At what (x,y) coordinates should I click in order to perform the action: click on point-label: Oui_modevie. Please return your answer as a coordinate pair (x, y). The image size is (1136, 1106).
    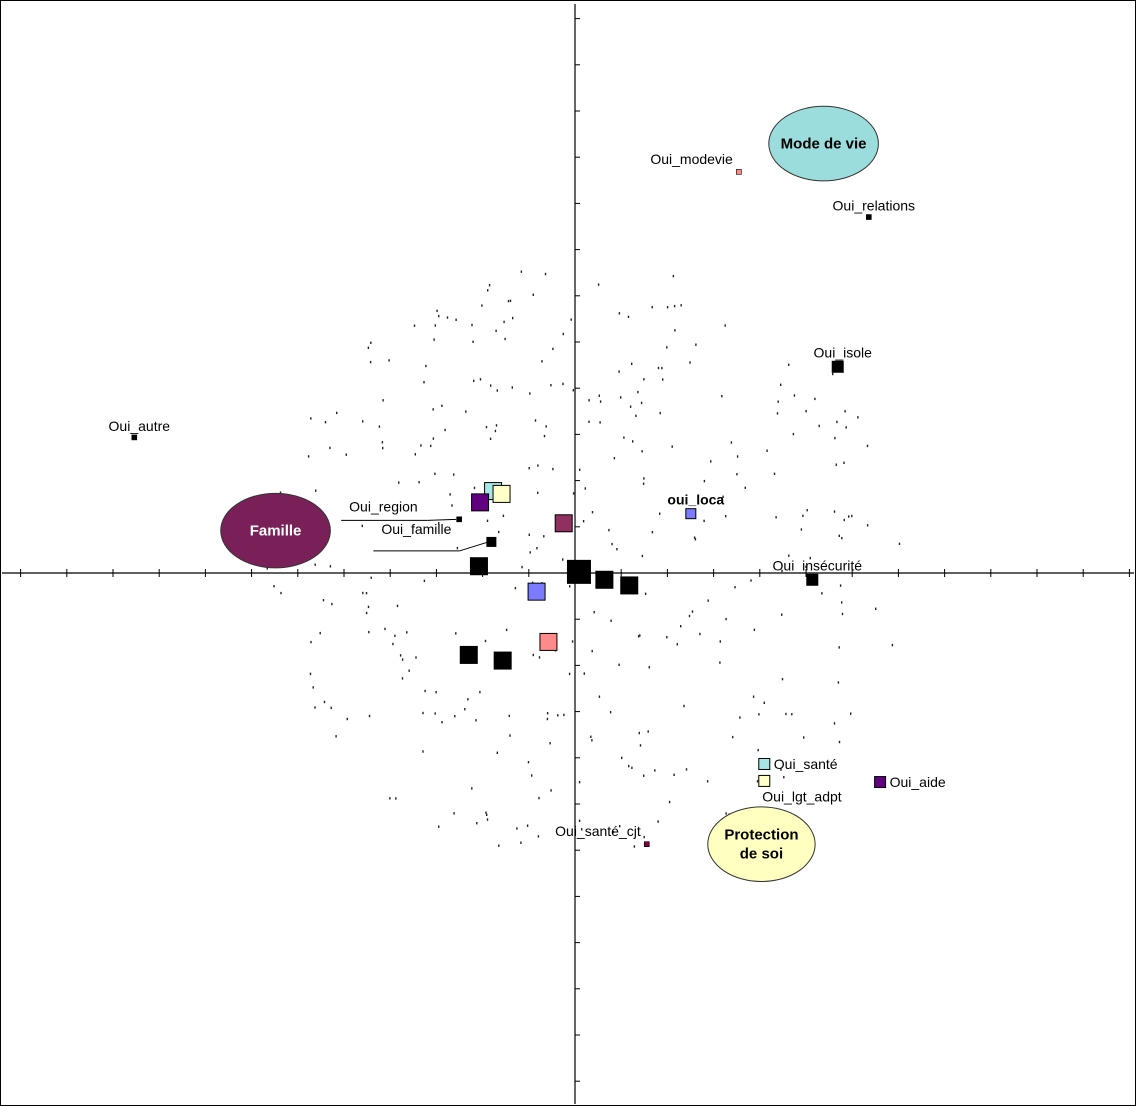
    Looking at the image, I should click on (691, 159).